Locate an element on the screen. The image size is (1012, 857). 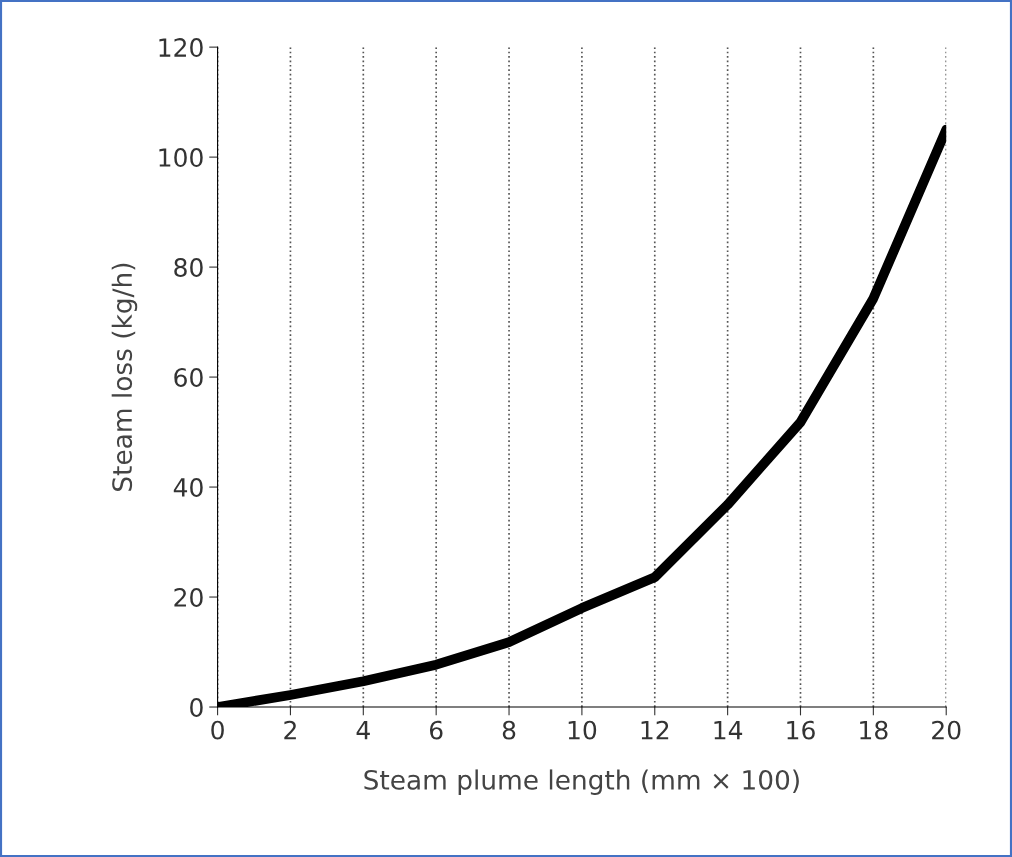
x-axis-title: Steam plume length (mm × 100) is located at coordinates (581, 782).